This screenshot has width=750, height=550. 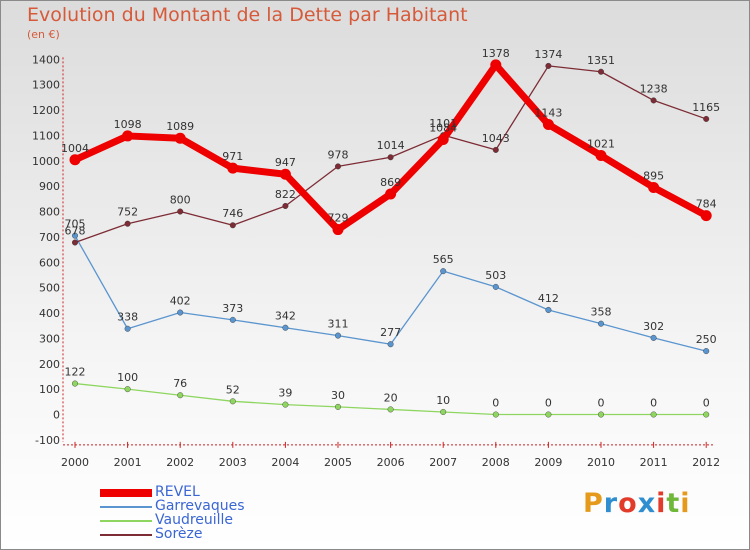 What do you see at coordinates (654, 88) in the screenshot?
I see `data-label-sorze: 1238` at bounding box center [654, 88].